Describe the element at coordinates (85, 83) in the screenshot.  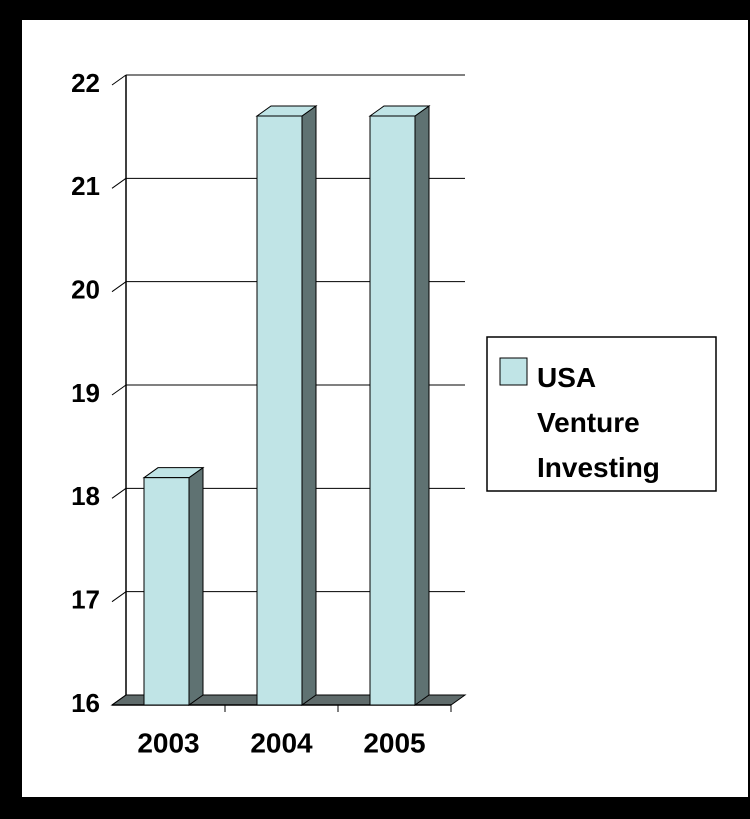
I see `y-tick-label: 22` at that location.